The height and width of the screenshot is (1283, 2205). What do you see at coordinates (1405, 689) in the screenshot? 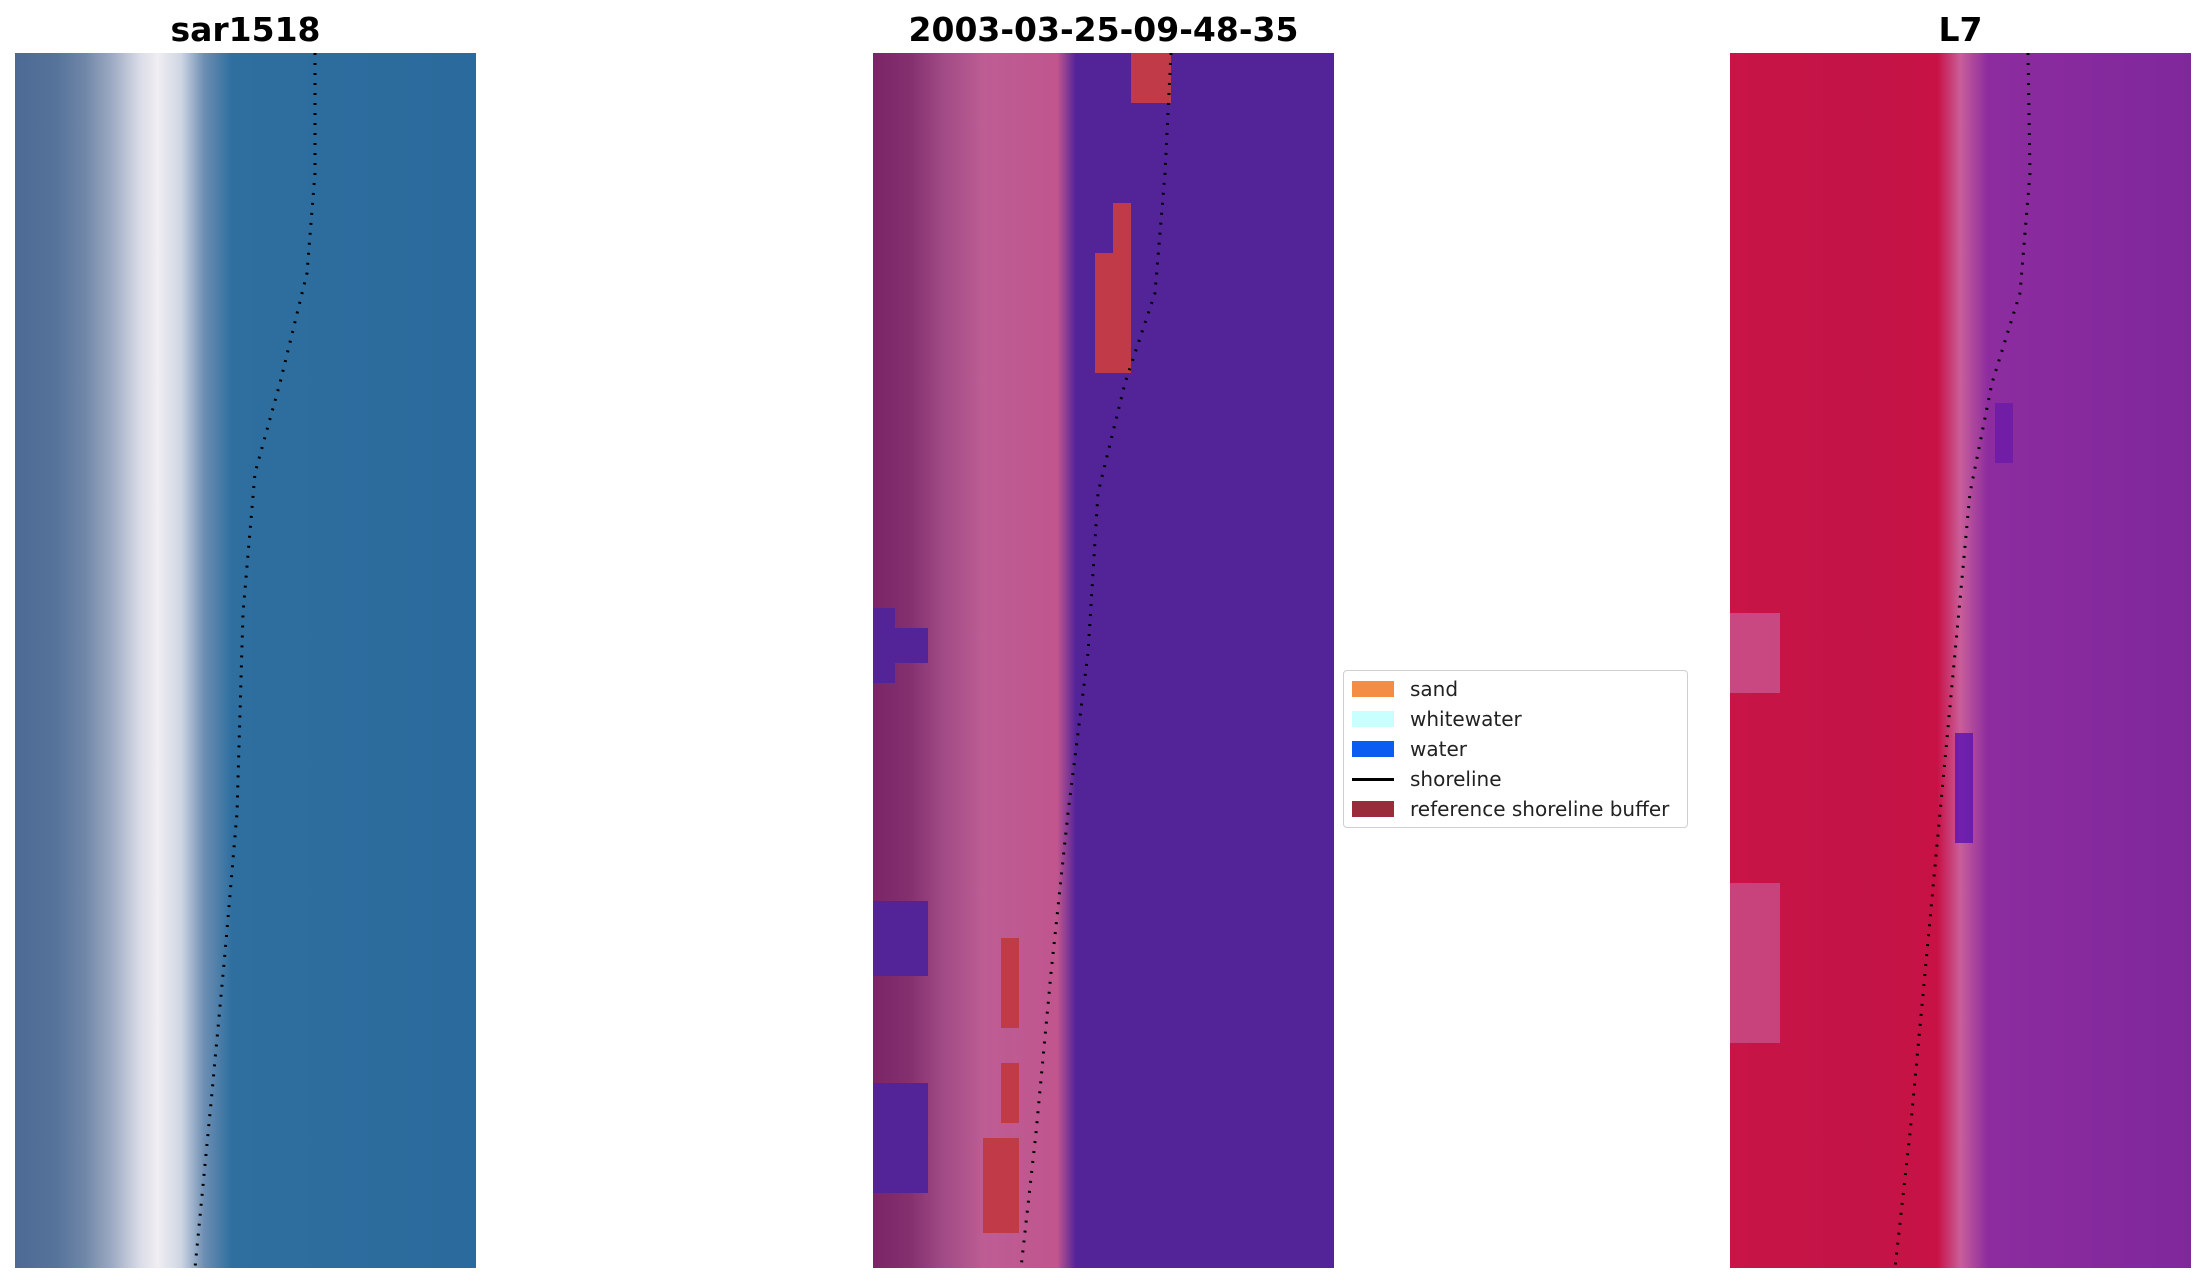
I see `legend-item-sand: sand` at bounding box center [1405, 689].